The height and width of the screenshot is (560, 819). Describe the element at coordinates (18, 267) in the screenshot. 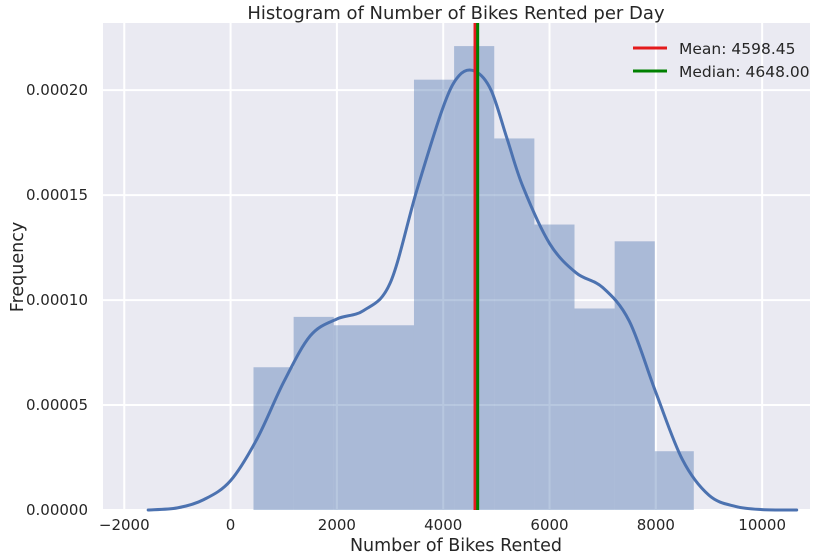

I see `y-axis-label: Frequency` at that location.